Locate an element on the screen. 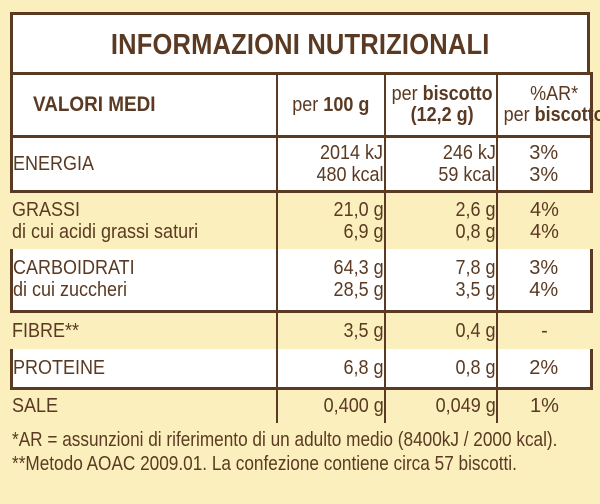  label-energia: ENERGIA is located at coordinates (54, 164).